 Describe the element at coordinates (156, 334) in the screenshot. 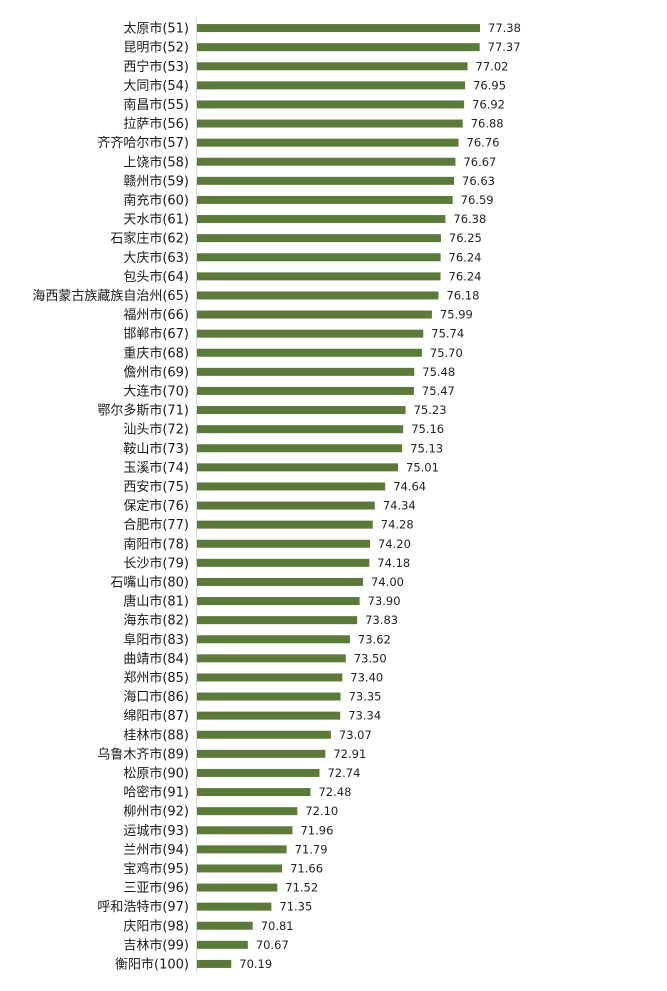

I see `category-label: 邯郸市(67)` at that location.